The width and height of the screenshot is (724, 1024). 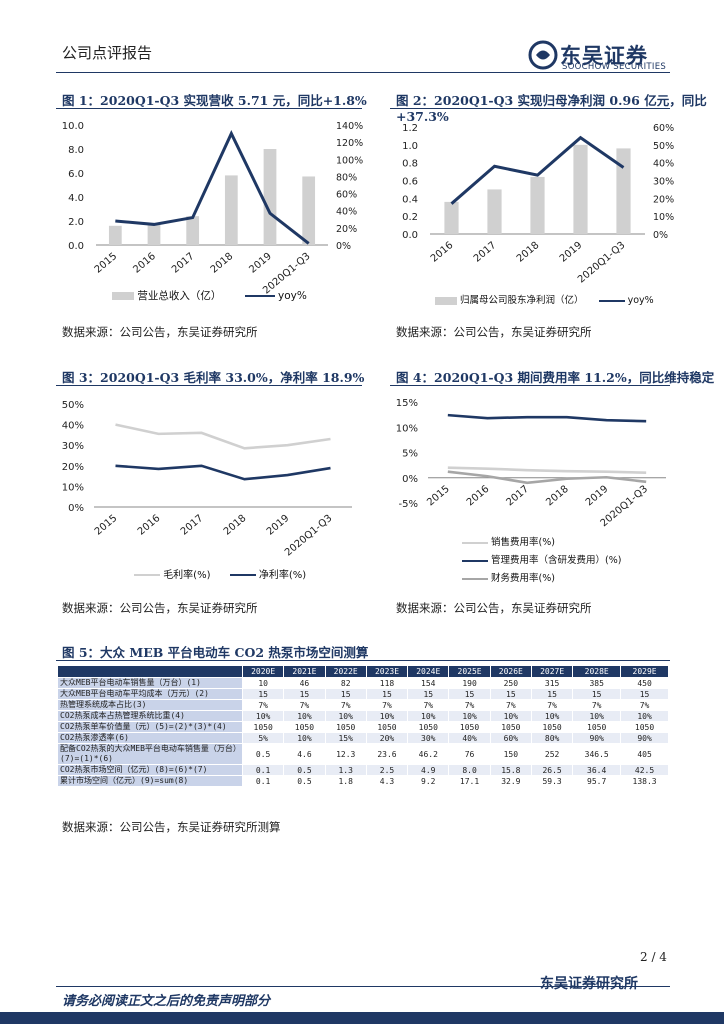 What do you see at coordinates (530, 108) in the screenshot?
I see `fig2-title-rule` at bounding box center [530, 108].